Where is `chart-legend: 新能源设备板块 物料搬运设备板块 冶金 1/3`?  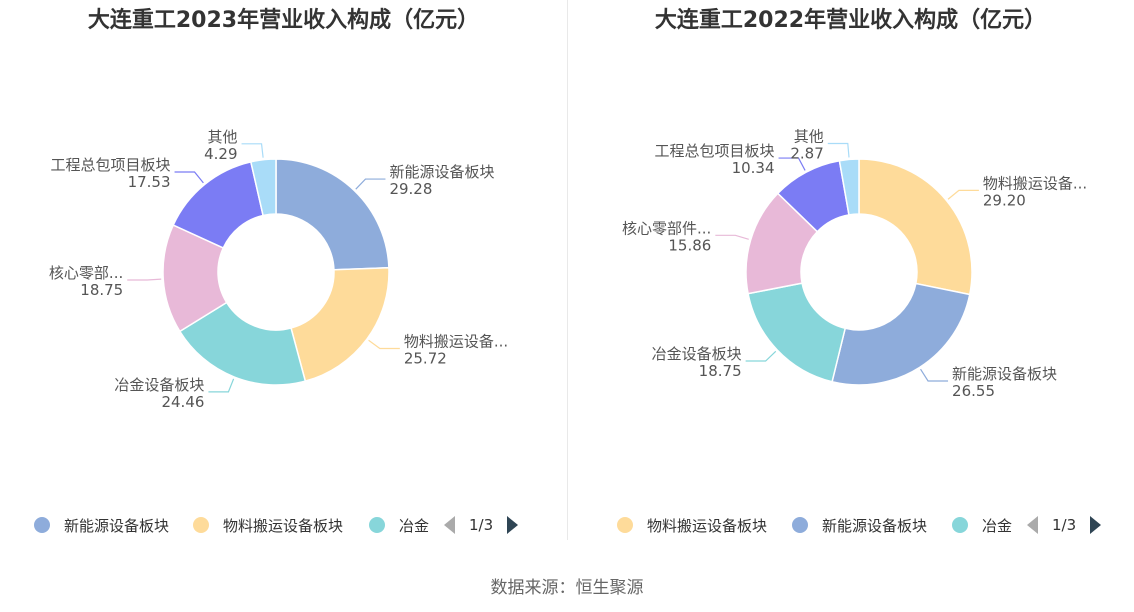
chart-legend: 新能源设备板块 物料搬运设备板块 冶金 1/3 is located at coordinates (283, 525).